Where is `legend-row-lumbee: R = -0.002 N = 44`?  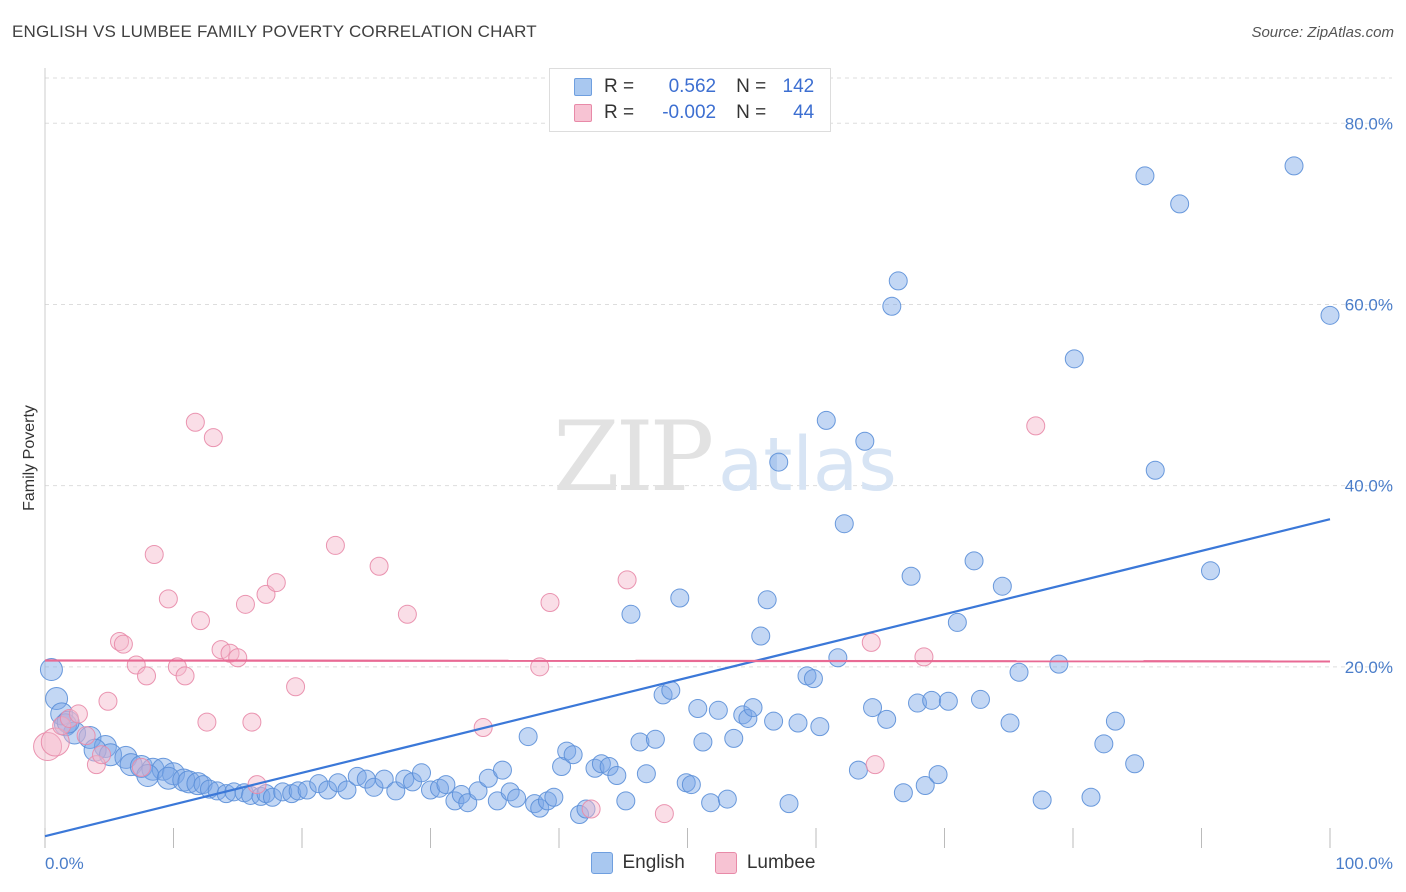
legend-row-lumbee: R = -0.002 N = 44 is located at coordinates (694, 113).